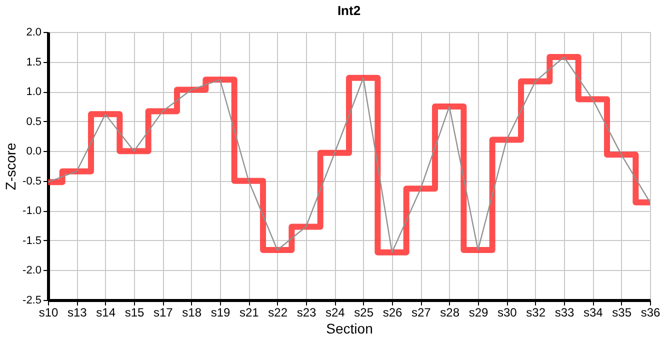 The width and height of the screenshot is (660, 360). Describe the element at coordinates (450, 313) in the screenshot. I see `x-tick-label: s28` at that location.